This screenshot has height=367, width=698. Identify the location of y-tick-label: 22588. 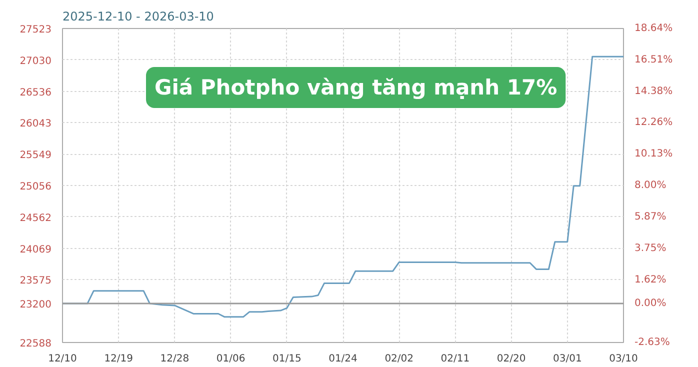
(36, 344).